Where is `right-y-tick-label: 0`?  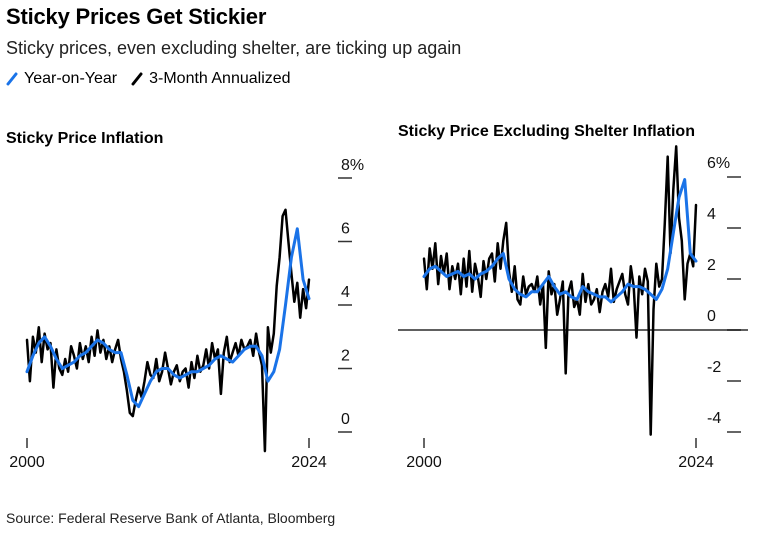
right-y-tick-label: 0 is located at coordinates (711, 316).